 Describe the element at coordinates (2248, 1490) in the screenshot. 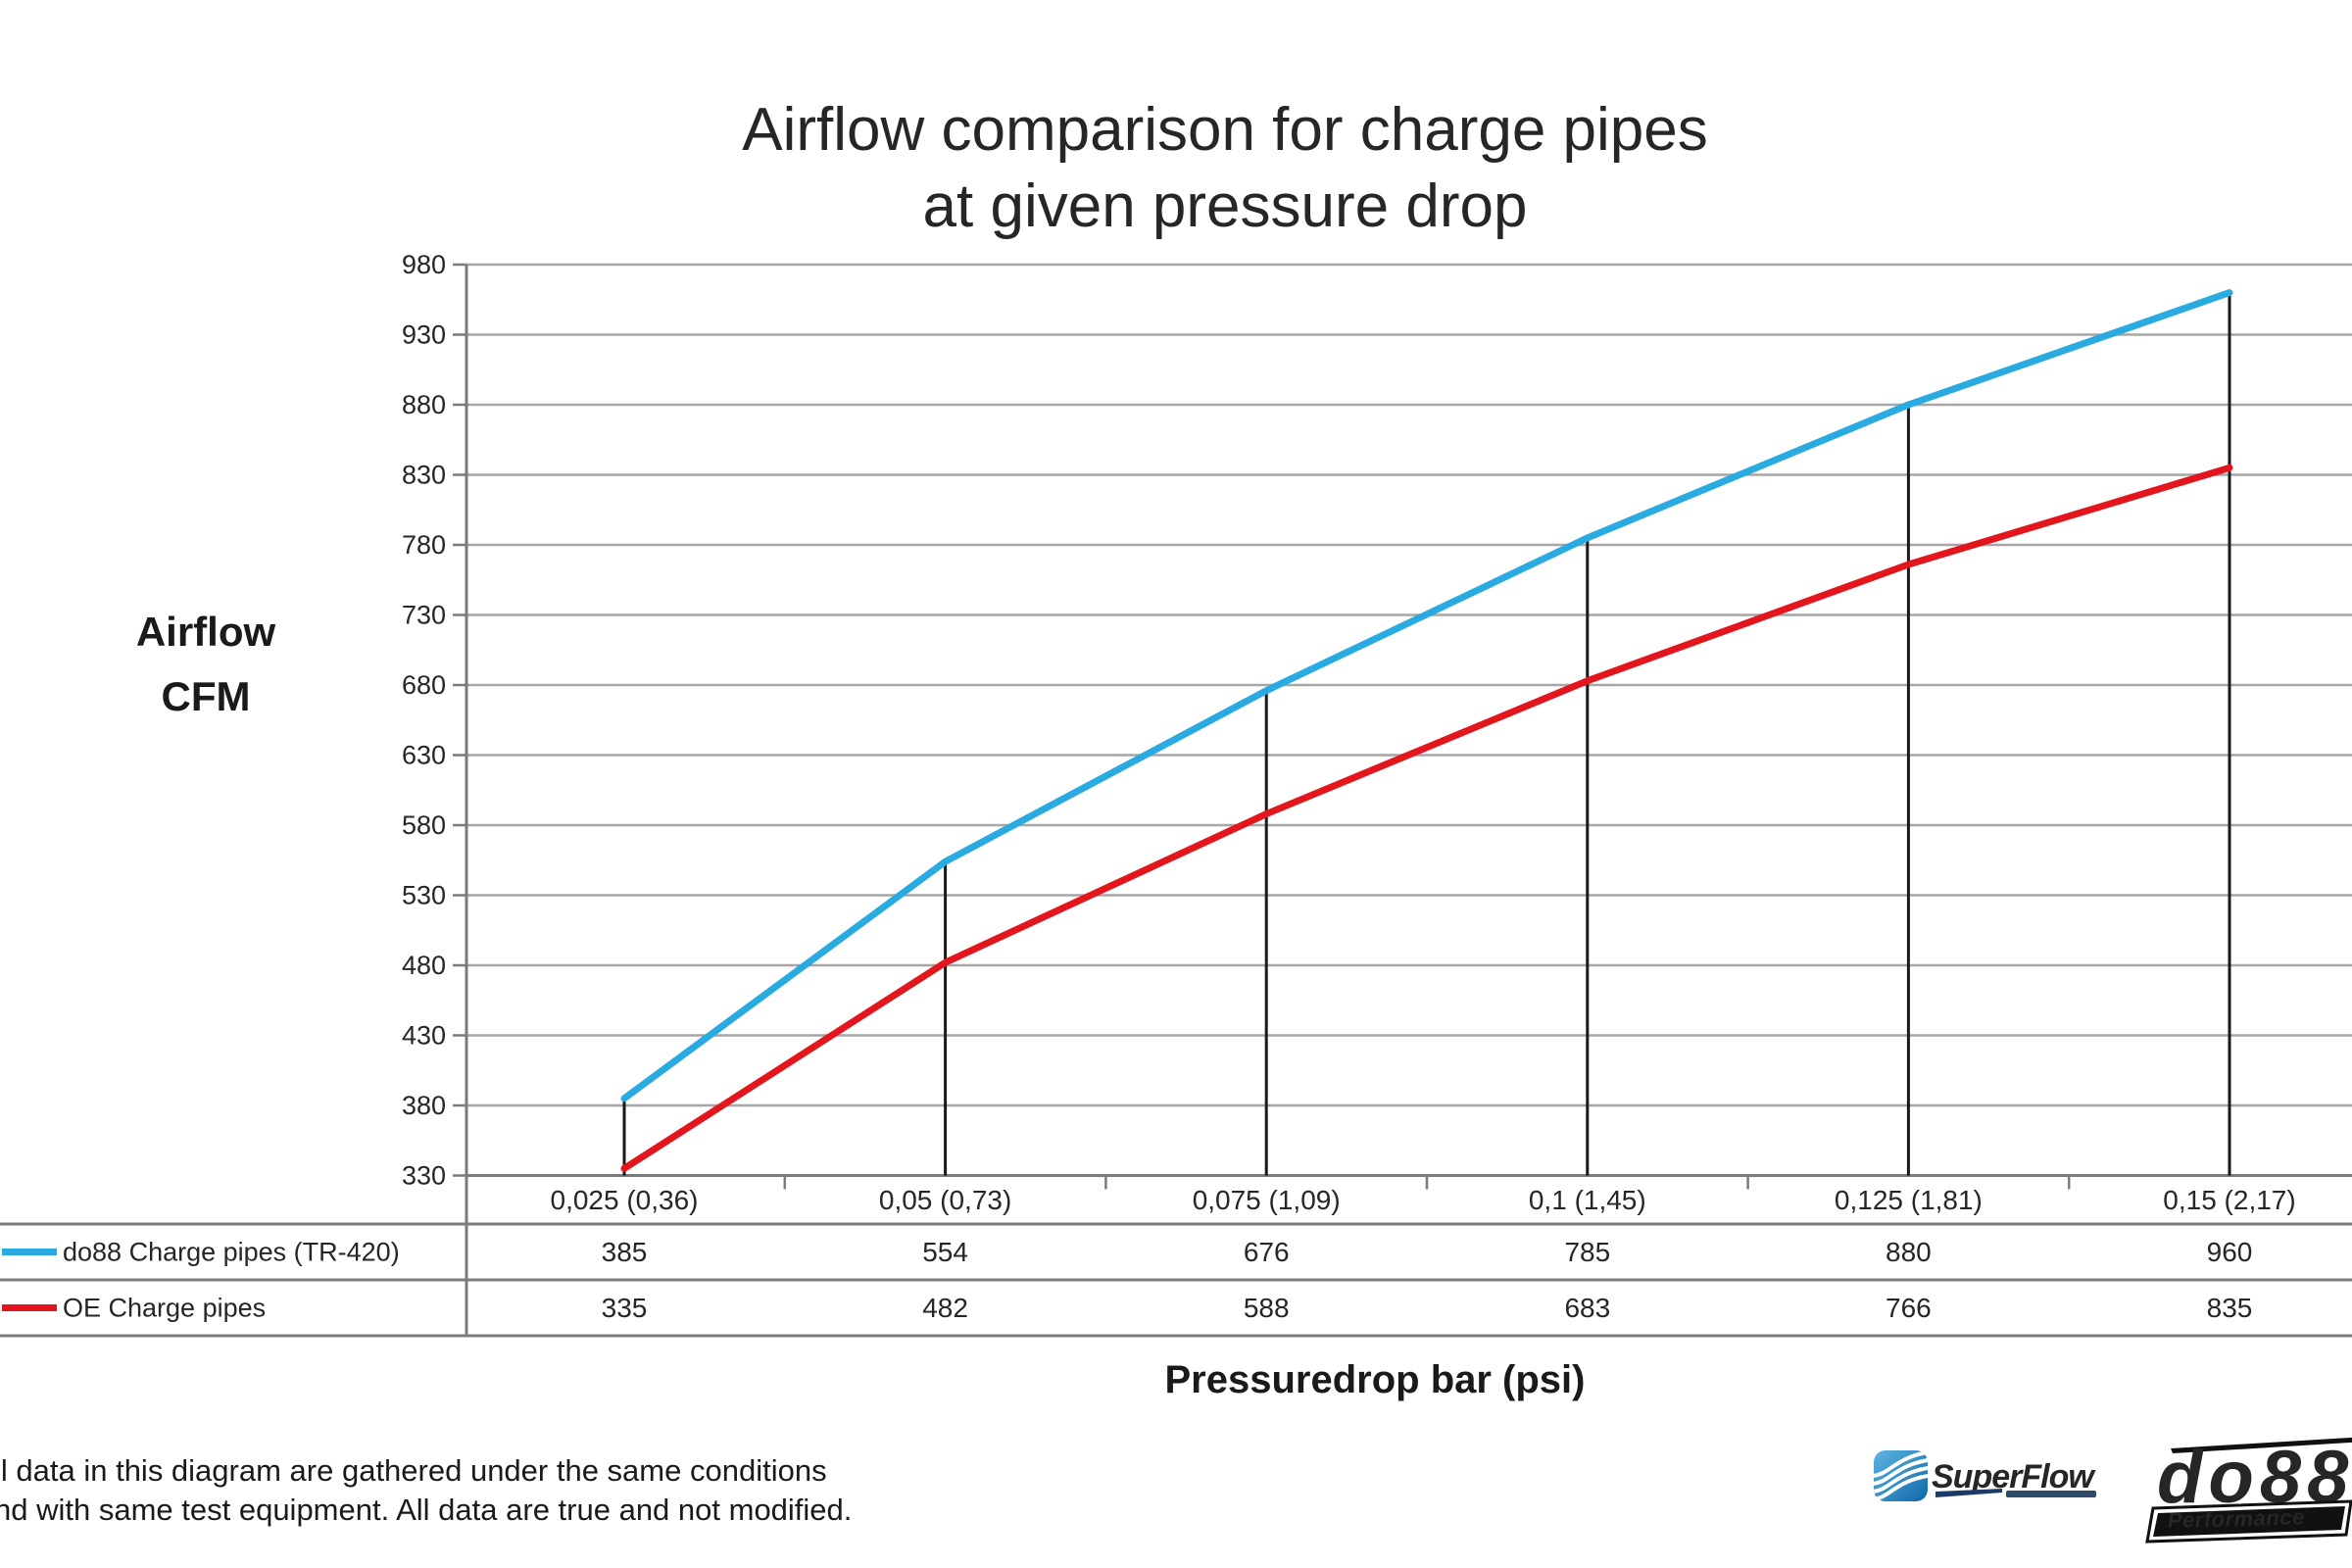

I see `do88-logo: do88 Performance` at that location.